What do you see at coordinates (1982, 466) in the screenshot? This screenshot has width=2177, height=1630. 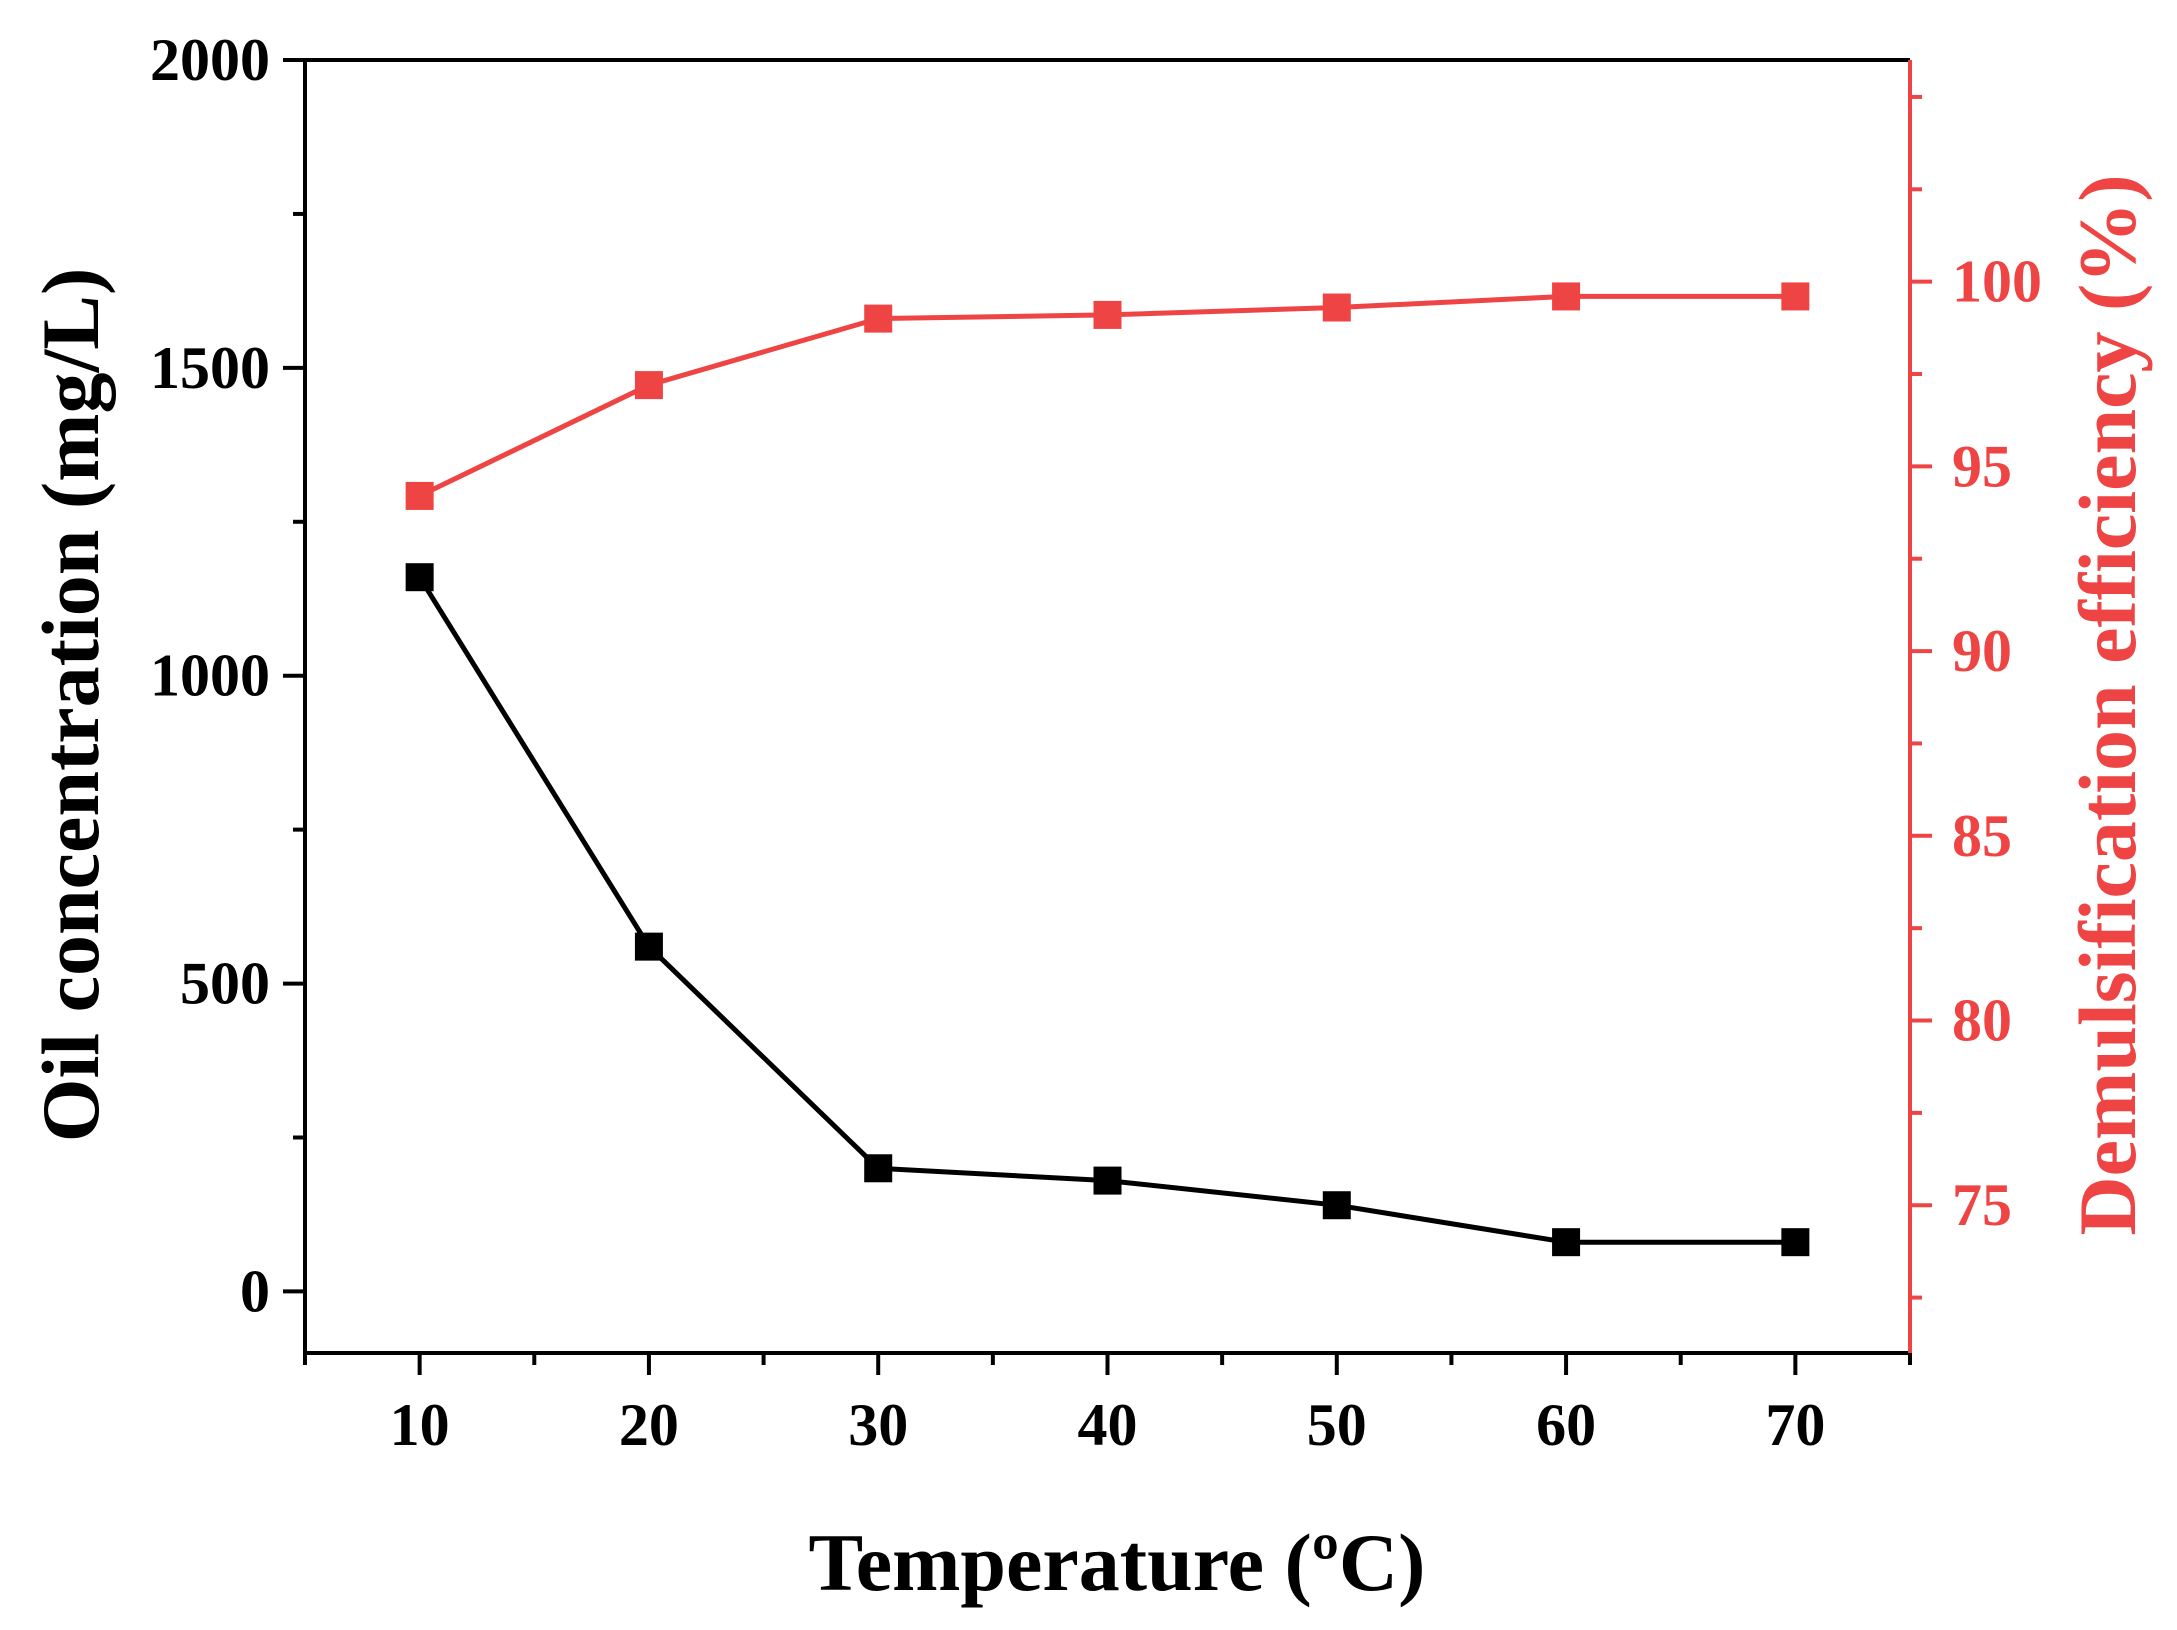 I see `right-y-tick-label: 95` at bounding box center [1982, 466].